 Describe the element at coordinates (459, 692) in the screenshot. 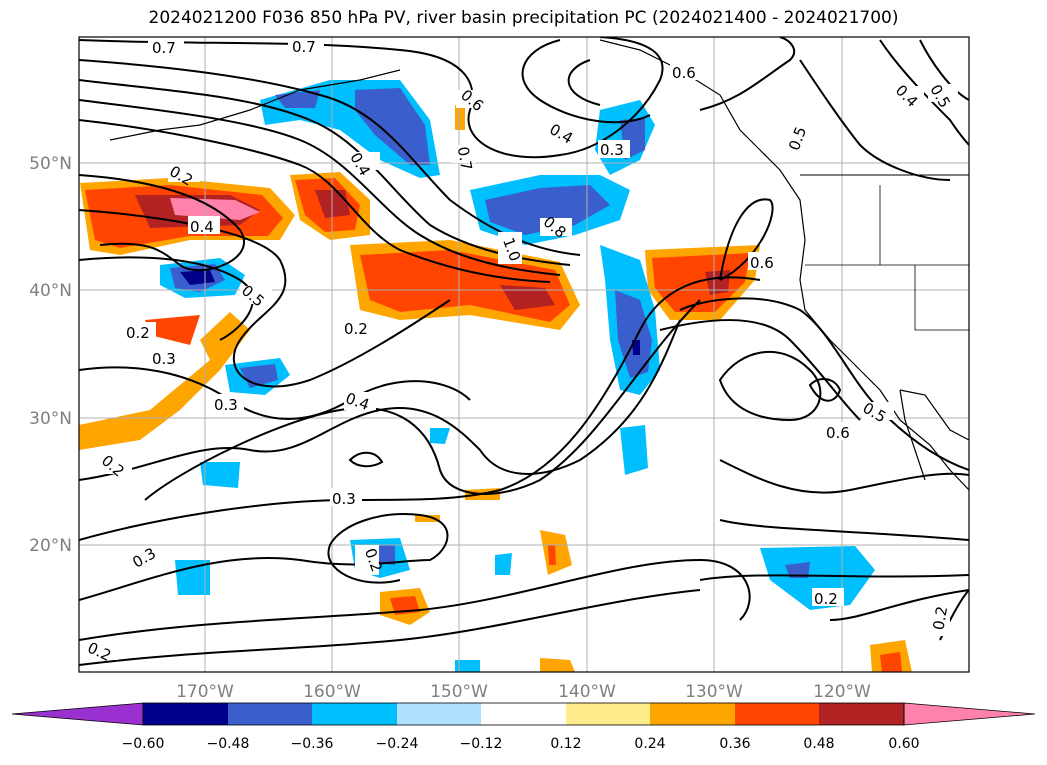

I see `lon-label: 150°W` at that location.